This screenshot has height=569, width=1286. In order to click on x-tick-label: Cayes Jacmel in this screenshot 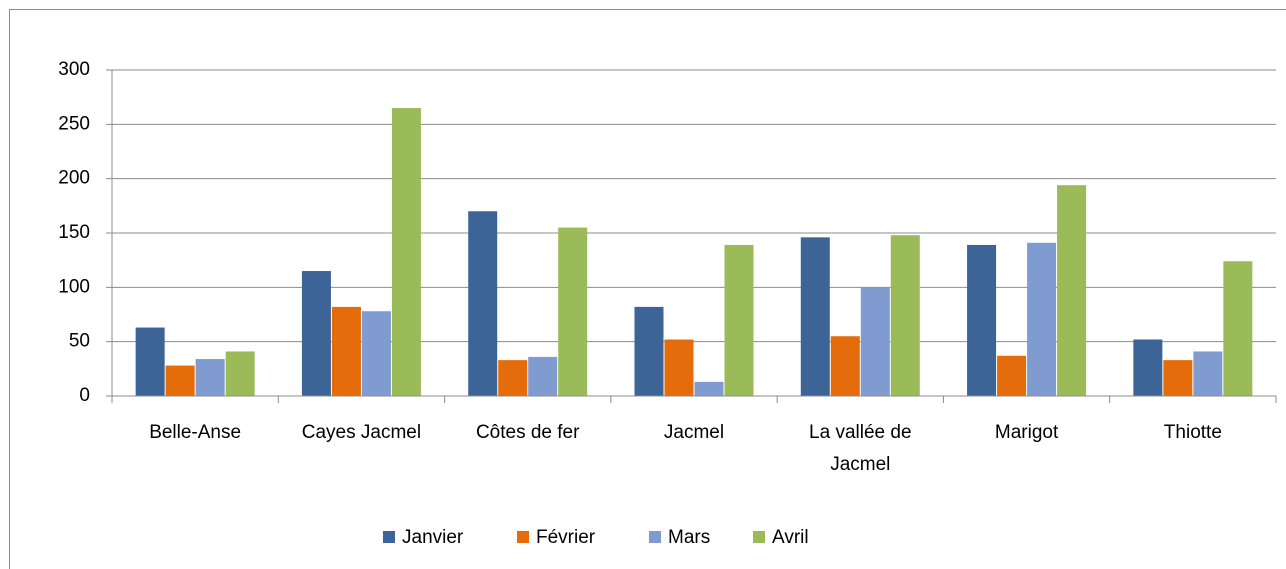, I will do `click(361, 432)`.